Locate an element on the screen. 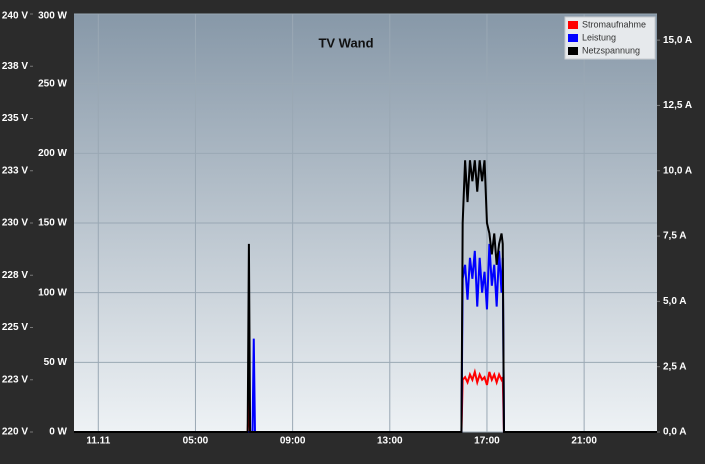  x-tick-label: 21:00 is located at coordinates (584, 441).